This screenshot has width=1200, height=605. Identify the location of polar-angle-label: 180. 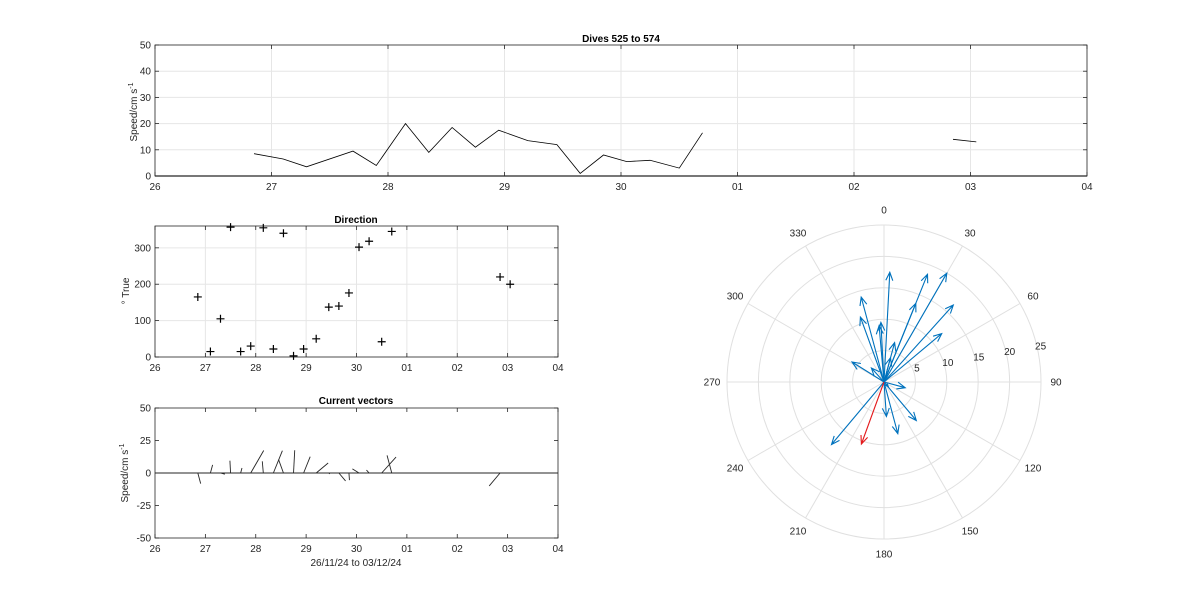
(884, 555).